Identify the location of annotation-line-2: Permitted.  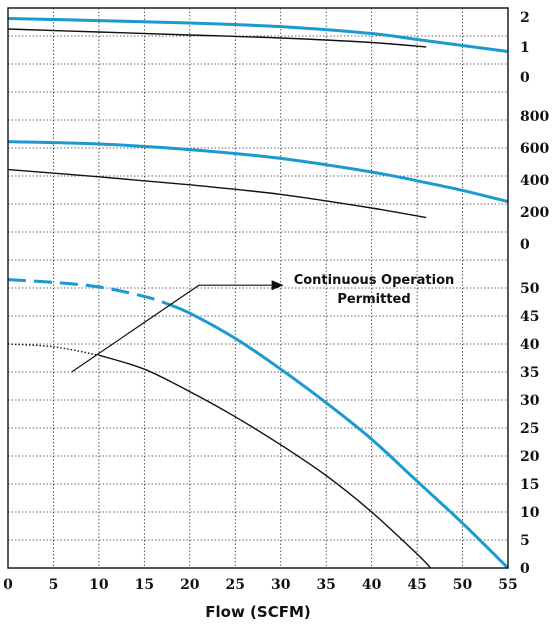
(373, 299).